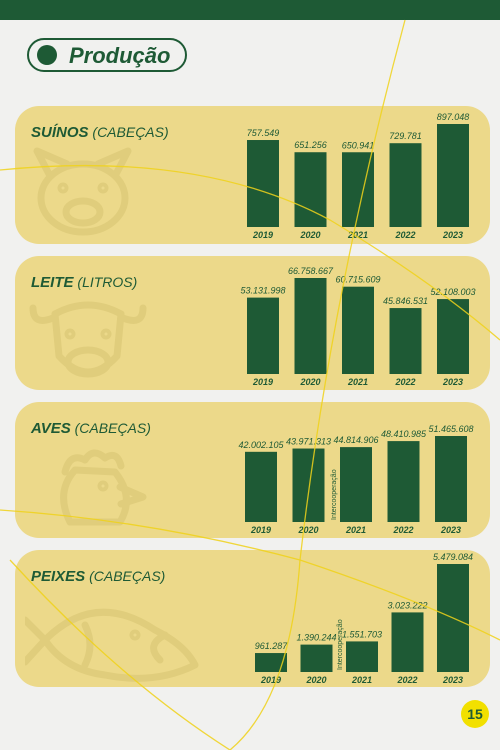 This screenshot has height=750, width=500. I want to click on peixes-bar-2021, so click(362, 656).